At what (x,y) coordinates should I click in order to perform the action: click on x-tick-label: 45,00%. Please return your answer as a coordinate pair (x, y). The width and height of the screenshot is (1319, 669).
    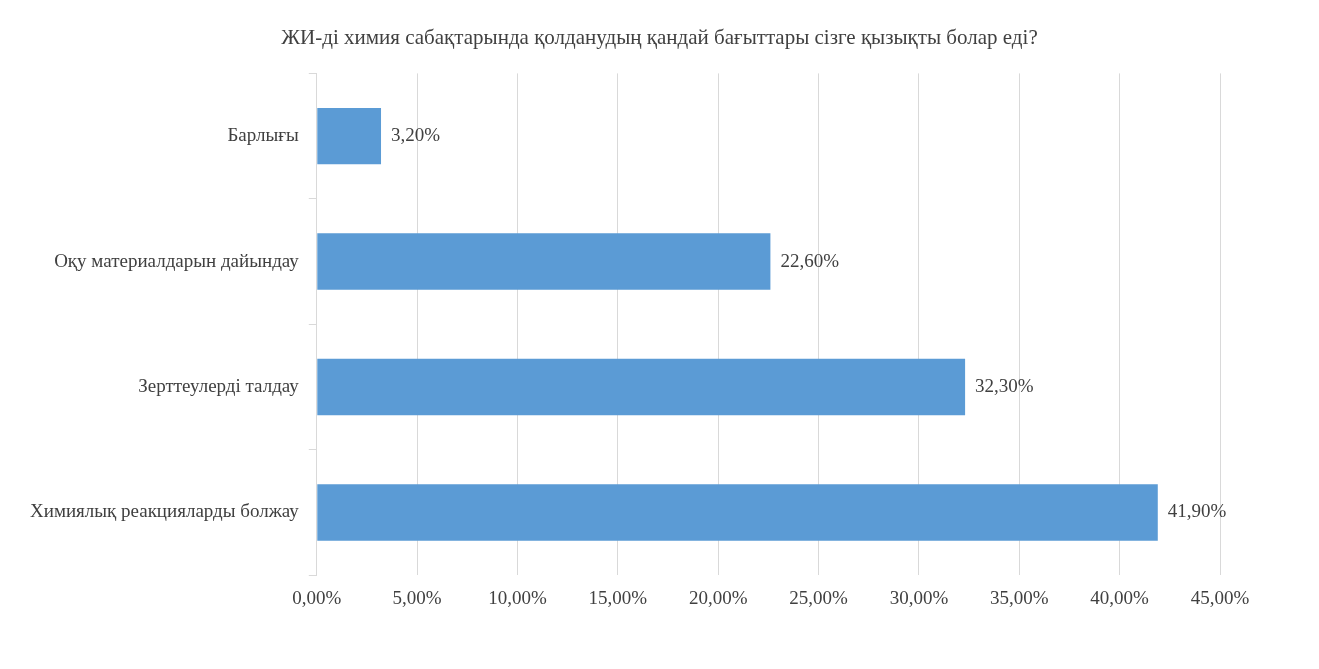
    Looking at the image, I should click on (1220, 597).